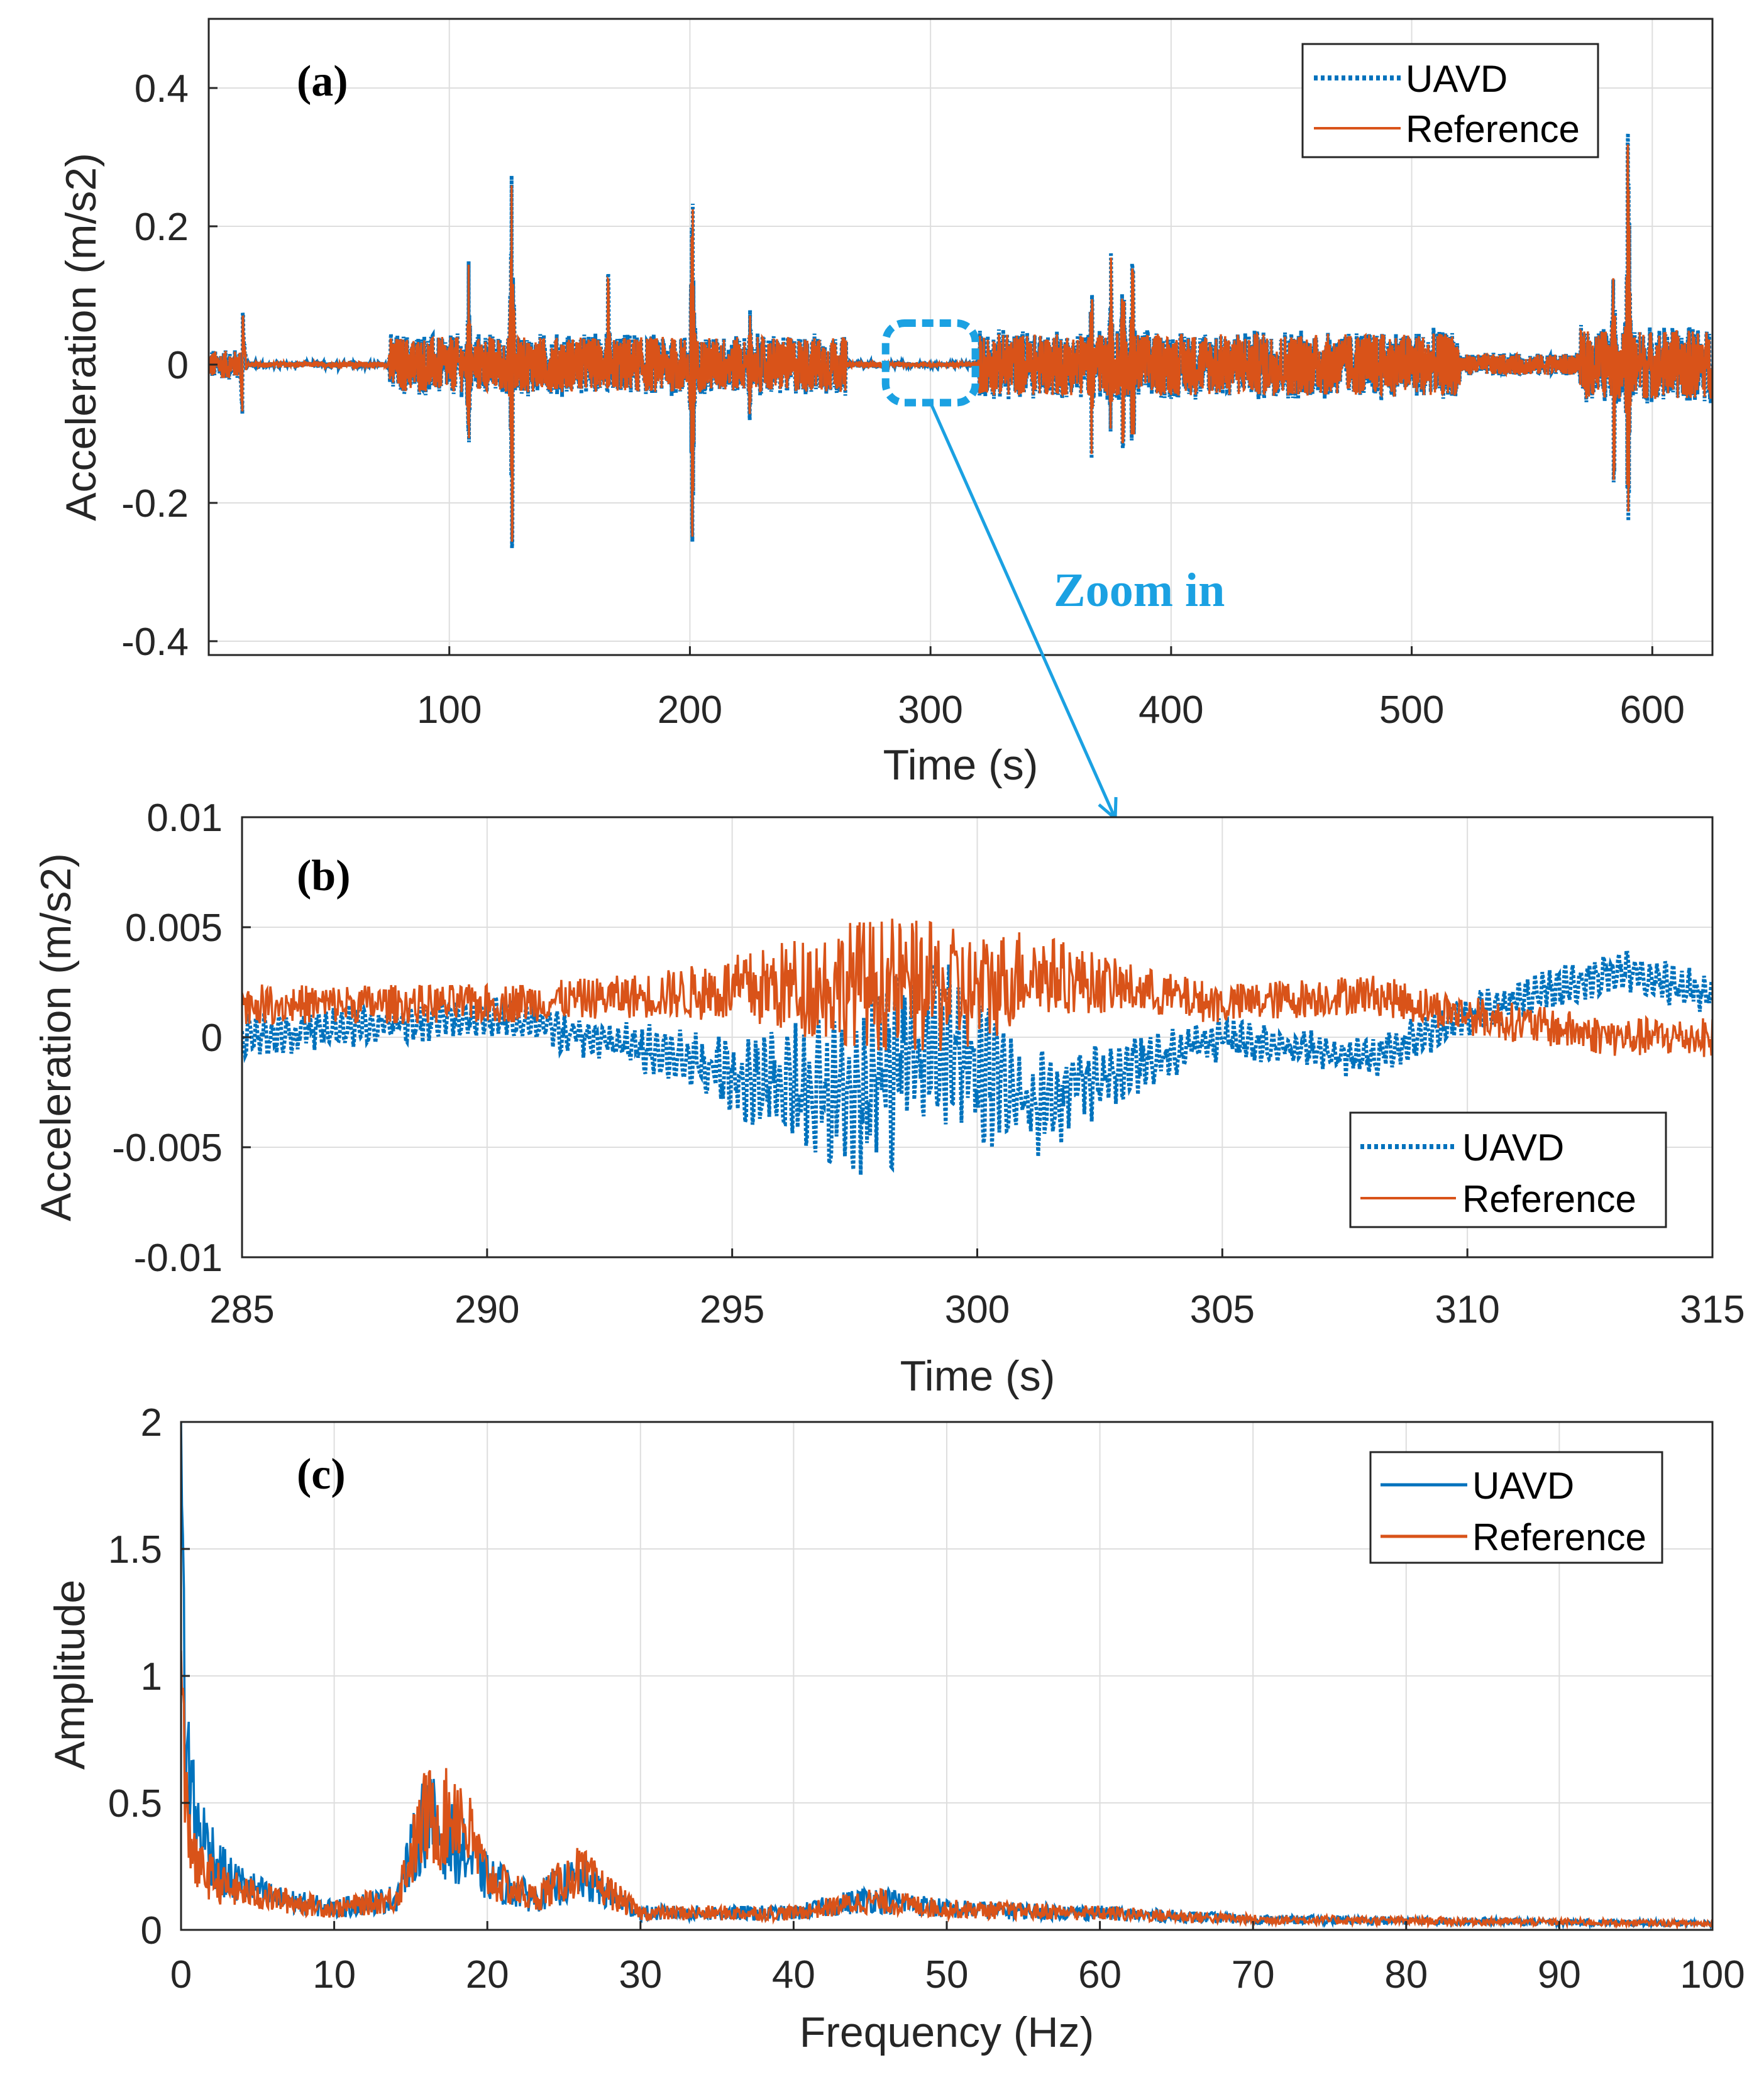  What do you see at coordinates (1170, 710) in the screenshot?
I see `x-tick-label: 400` at bounding box center [1170, 710].